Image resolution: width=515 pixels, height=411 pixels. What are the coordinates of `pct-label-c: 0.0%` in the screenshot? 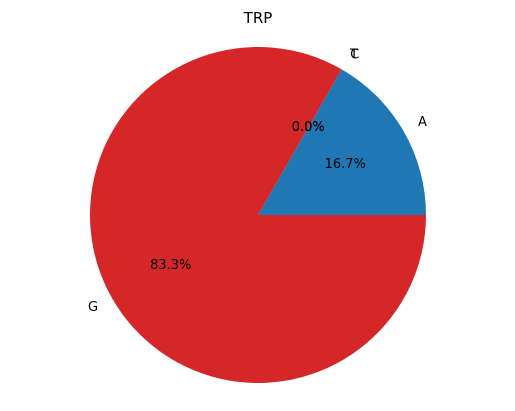 It's located at (308, 127).